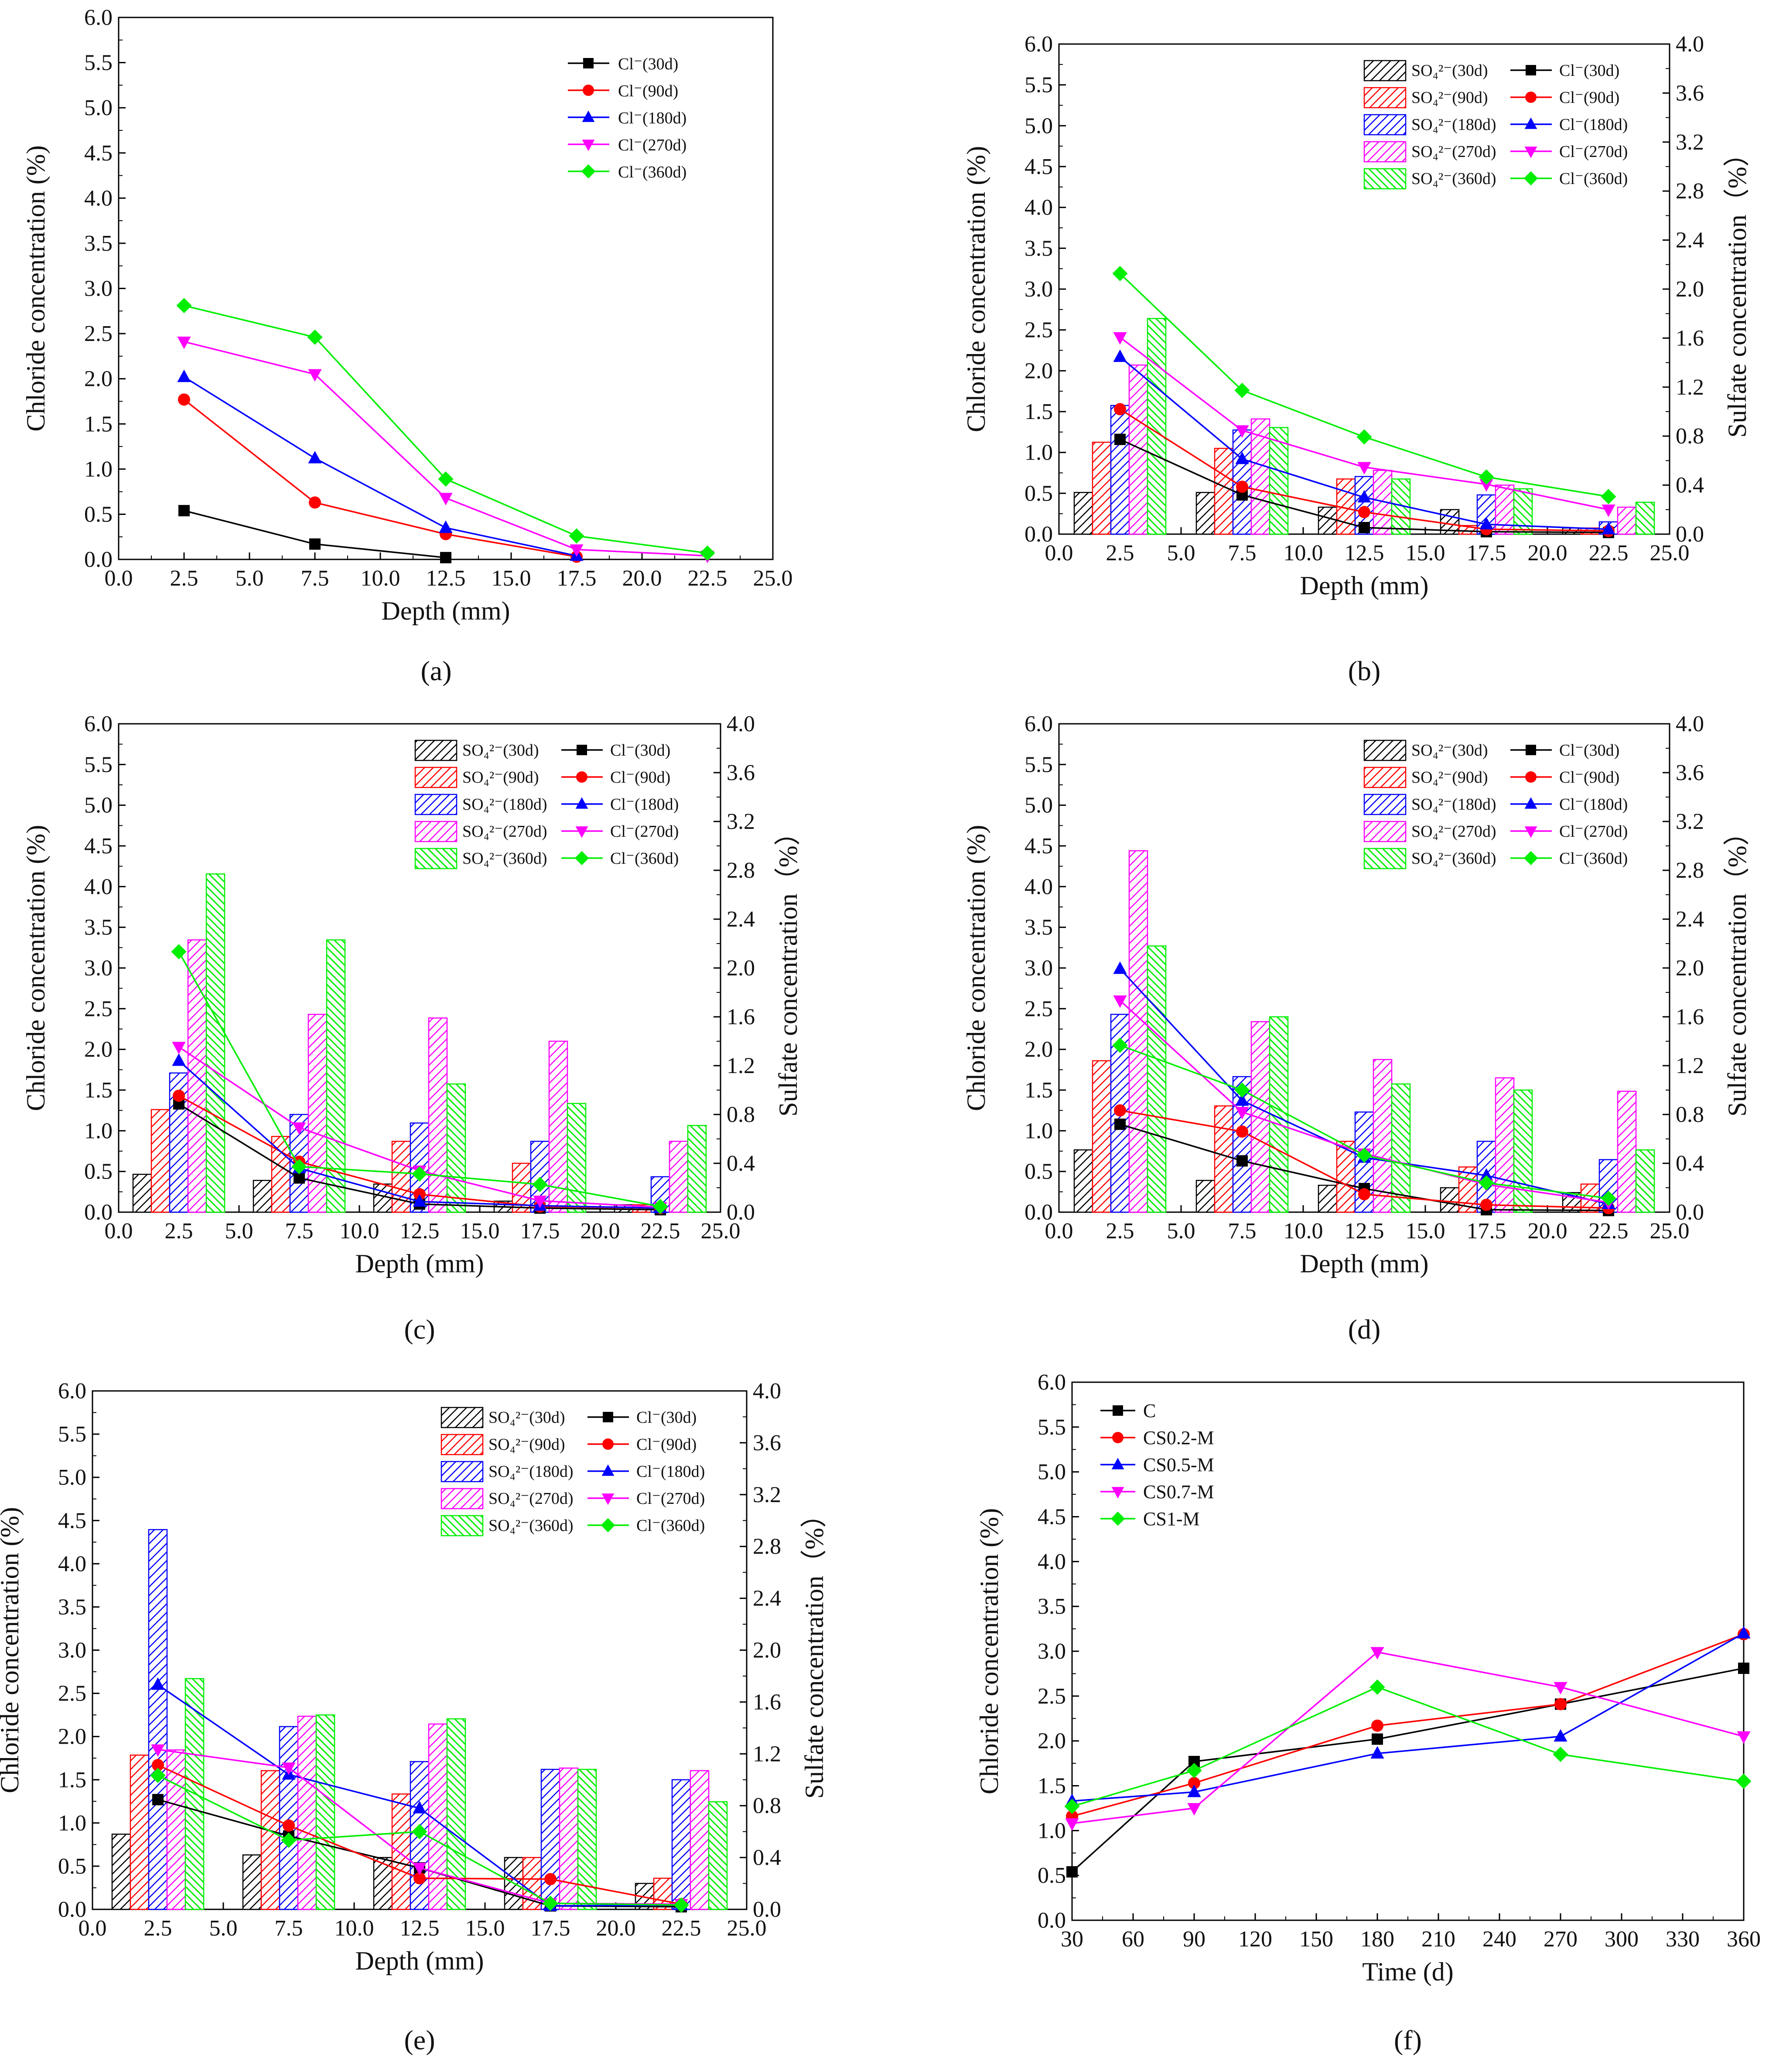 The width and height of the screenshot is (1769, 2072). I want to click on legend-label: CS1-M, so click(1171, 1519).